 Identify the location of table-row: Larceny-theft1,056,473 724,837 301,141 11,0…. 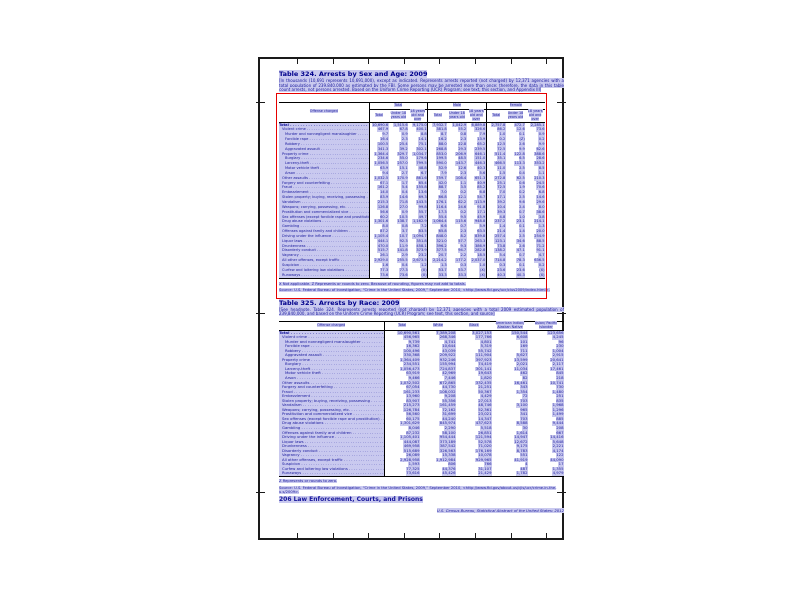
(421, 369).